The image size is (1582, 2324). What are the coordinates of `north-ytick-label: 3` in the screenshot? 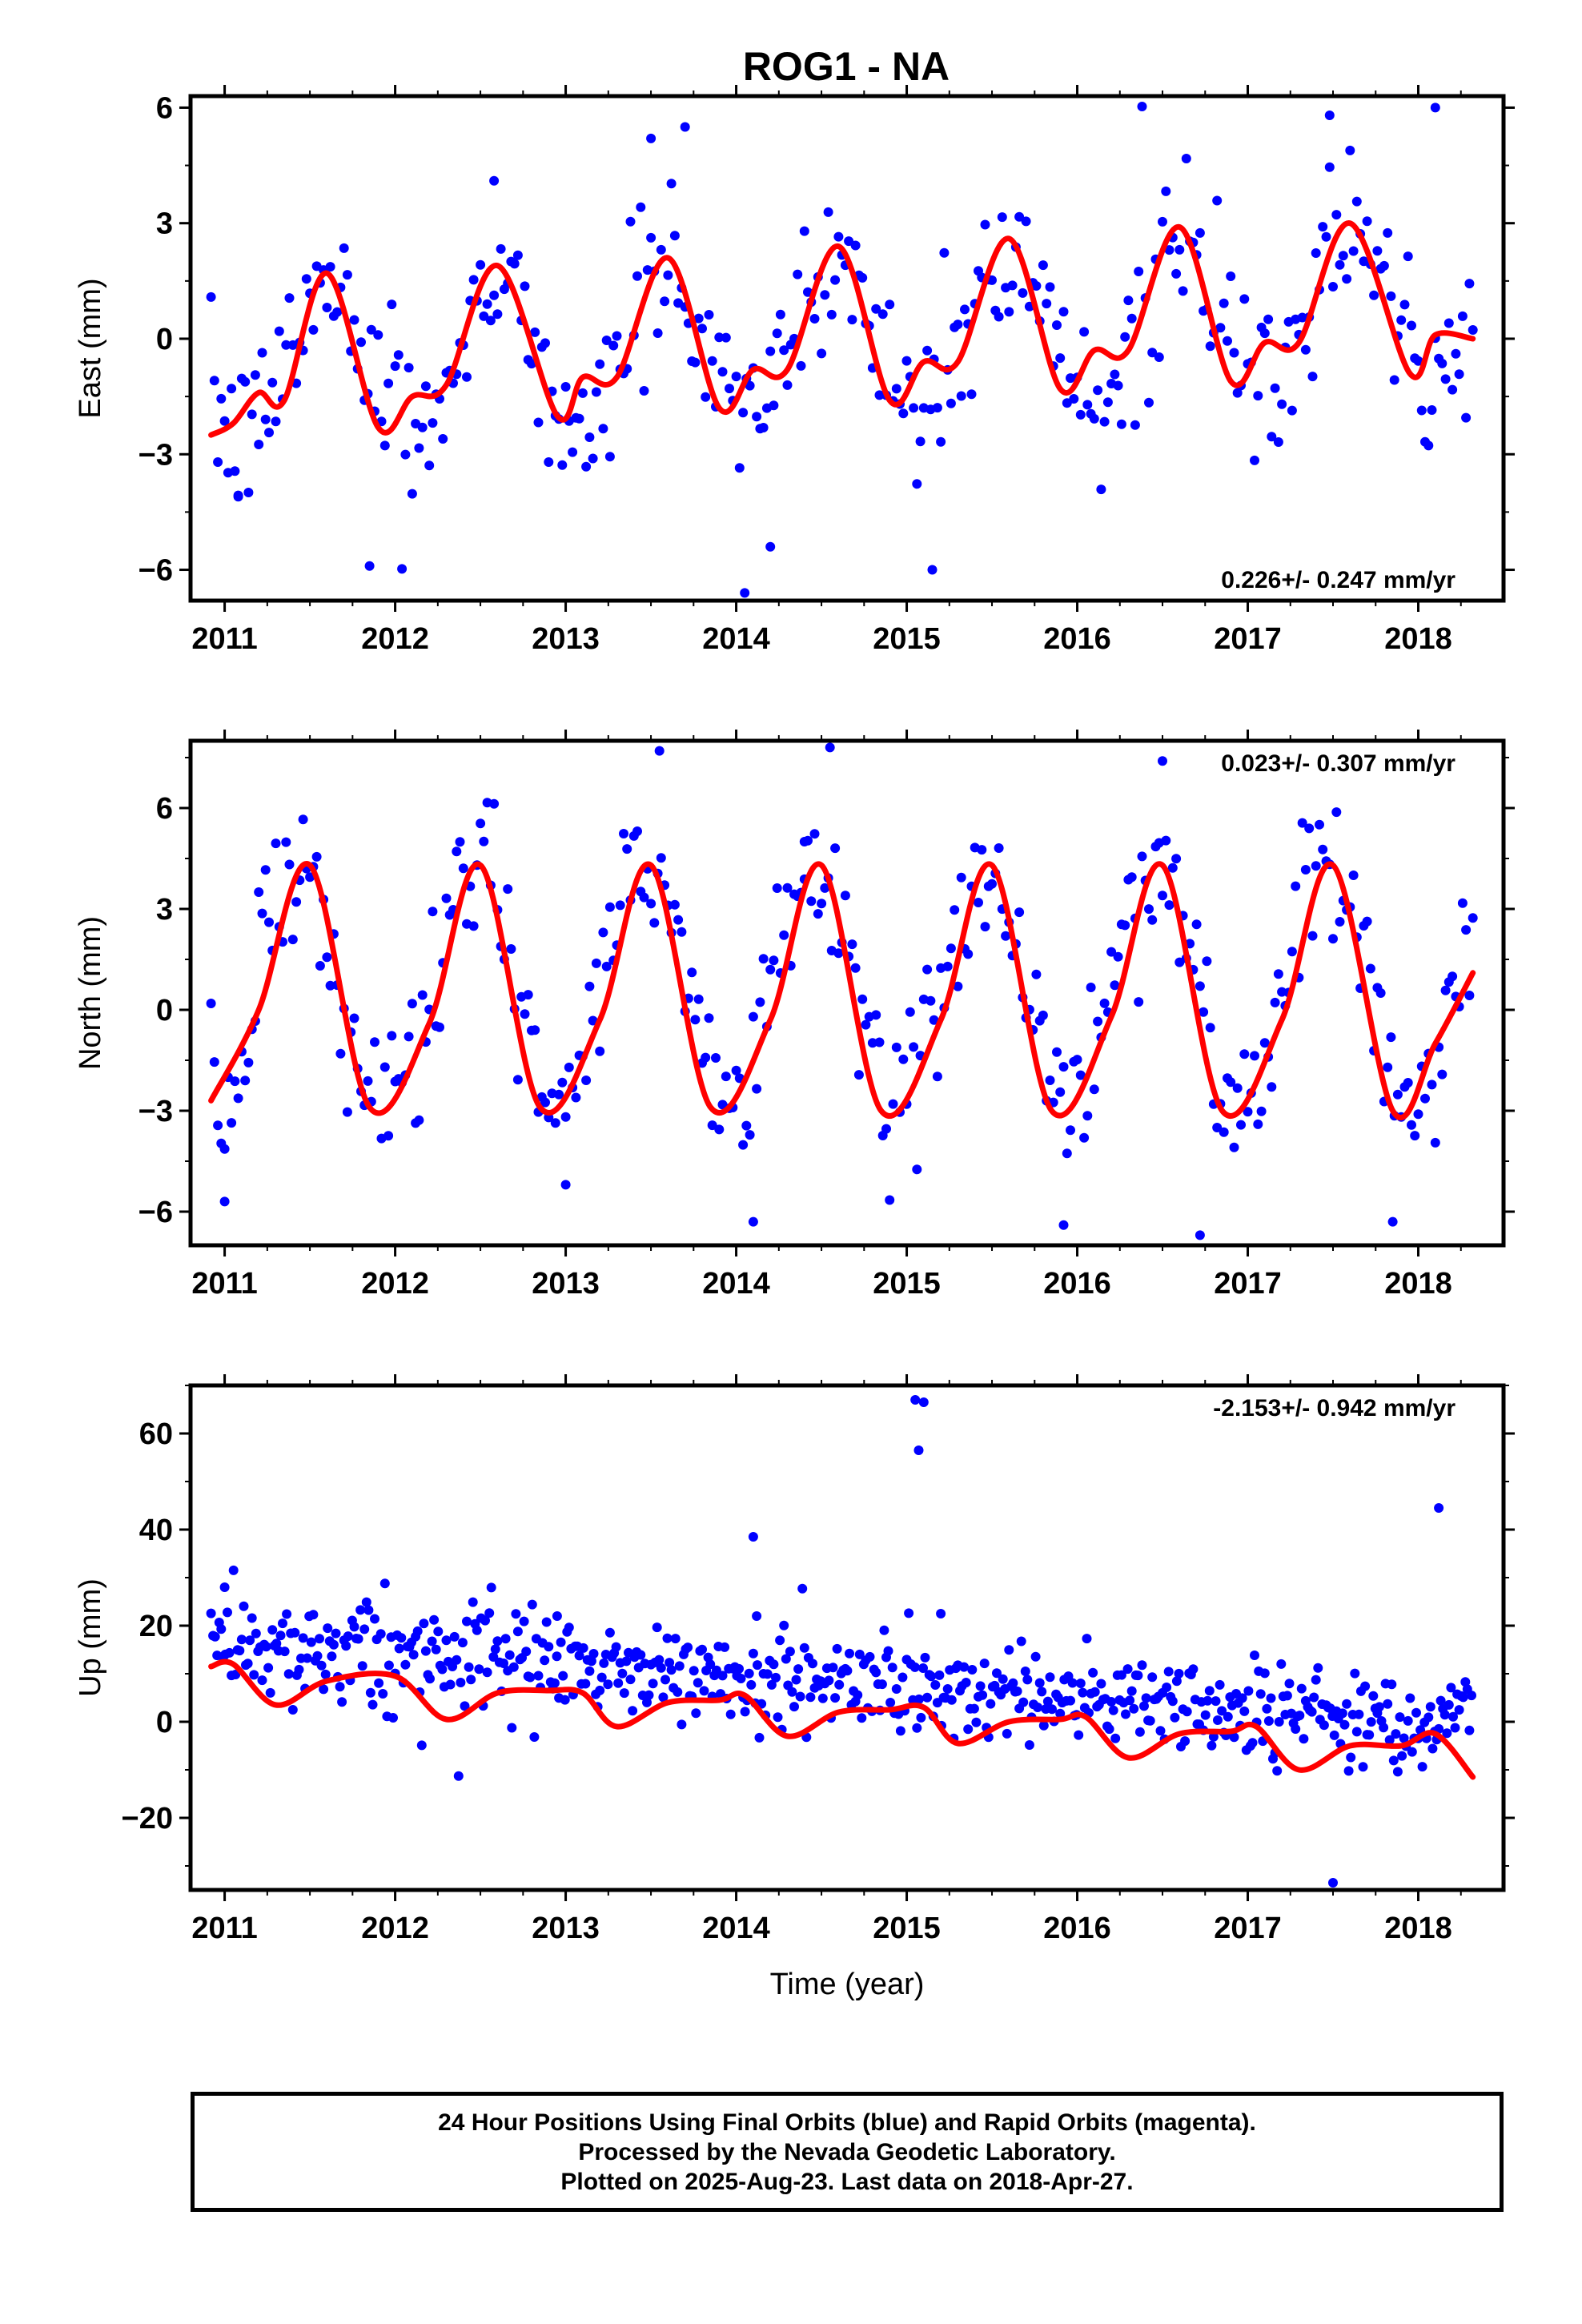 It's located at (164, 910).